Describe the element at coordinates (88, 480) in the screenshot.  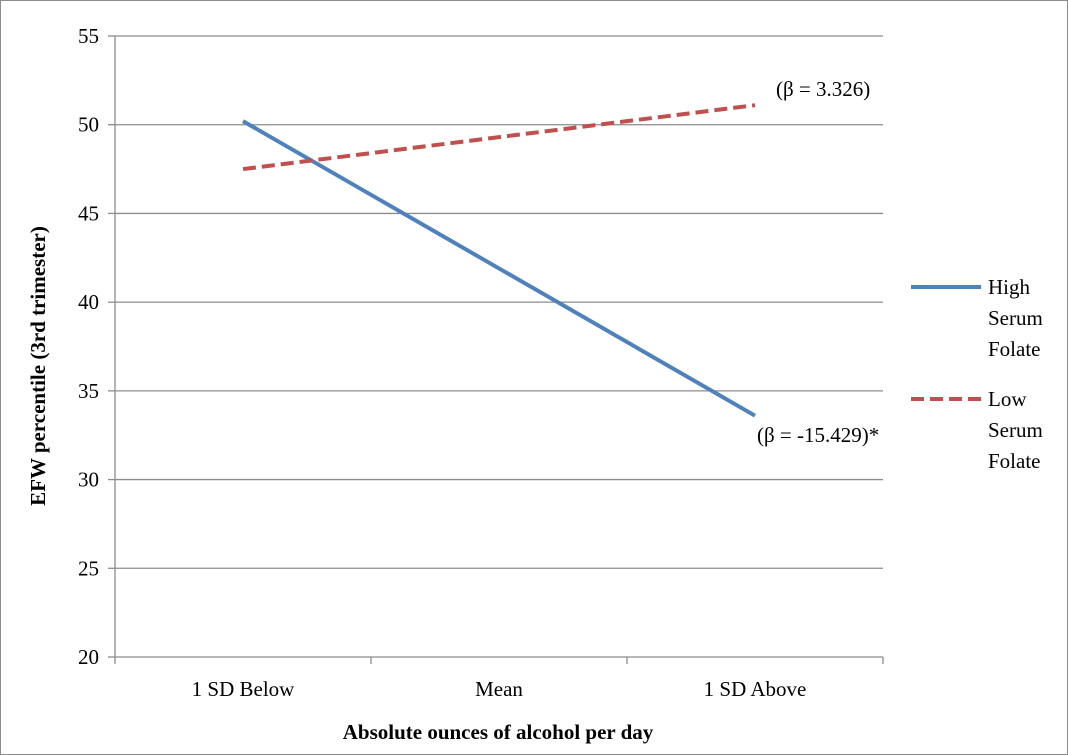
I see `y-tick-label: 30` at that location.